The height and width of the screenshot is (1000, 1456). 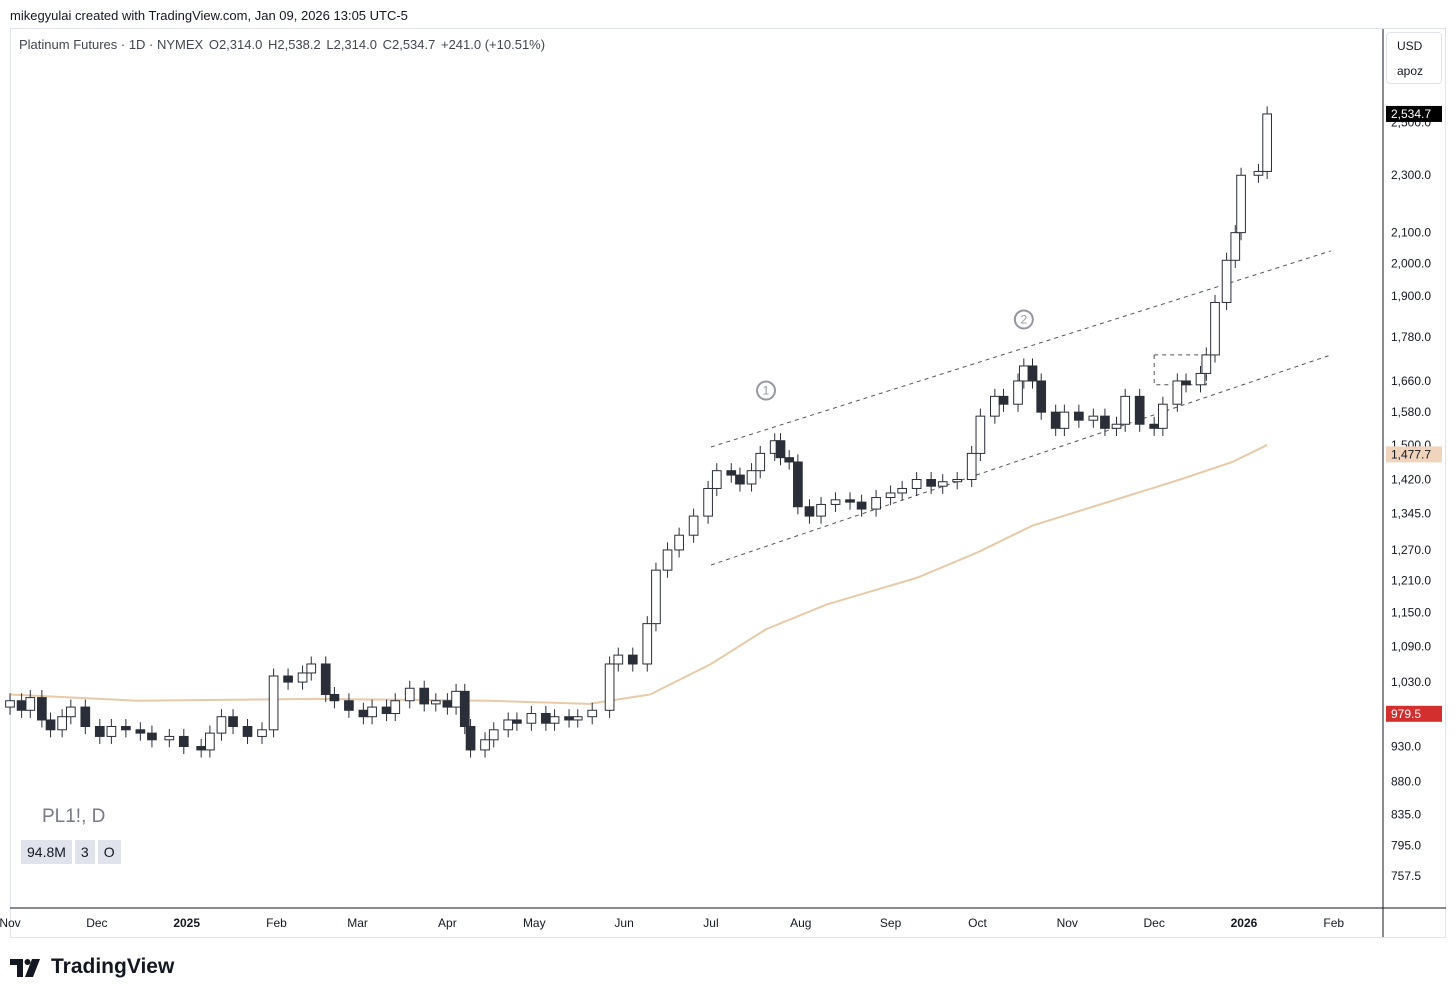 What do you see at coordinates (1411, 613) in the screenshot?
I see `y-tick-label: 1,150.0` at bounding box center [1411, 613].